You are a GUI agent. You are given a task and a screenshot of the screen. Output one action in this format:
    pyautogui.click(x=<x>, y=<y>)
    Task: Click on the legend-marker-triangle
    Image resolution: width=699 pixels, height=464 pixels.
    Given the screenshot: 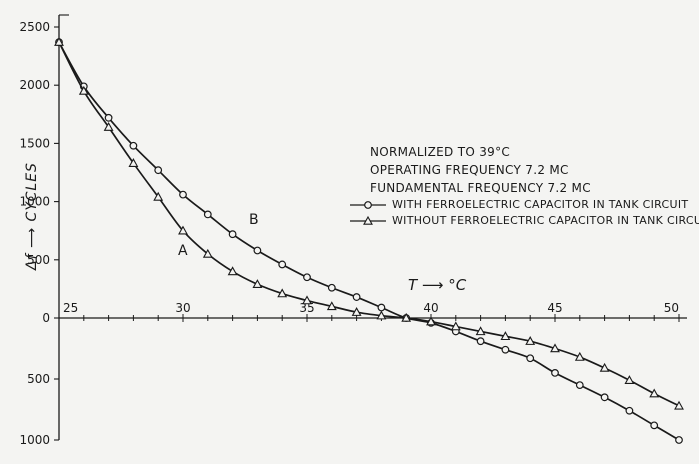 What is the action you would take?
    pyautogui.click(x=368, y=220)
    